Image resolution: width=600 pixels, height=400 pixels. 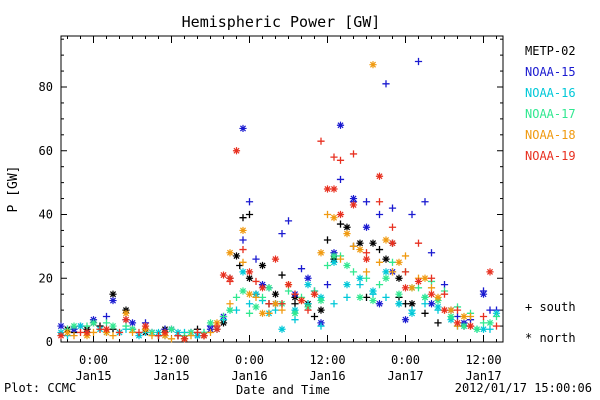 I want to click on legend-entry: NOAA-17, so click(x=550, y=114).